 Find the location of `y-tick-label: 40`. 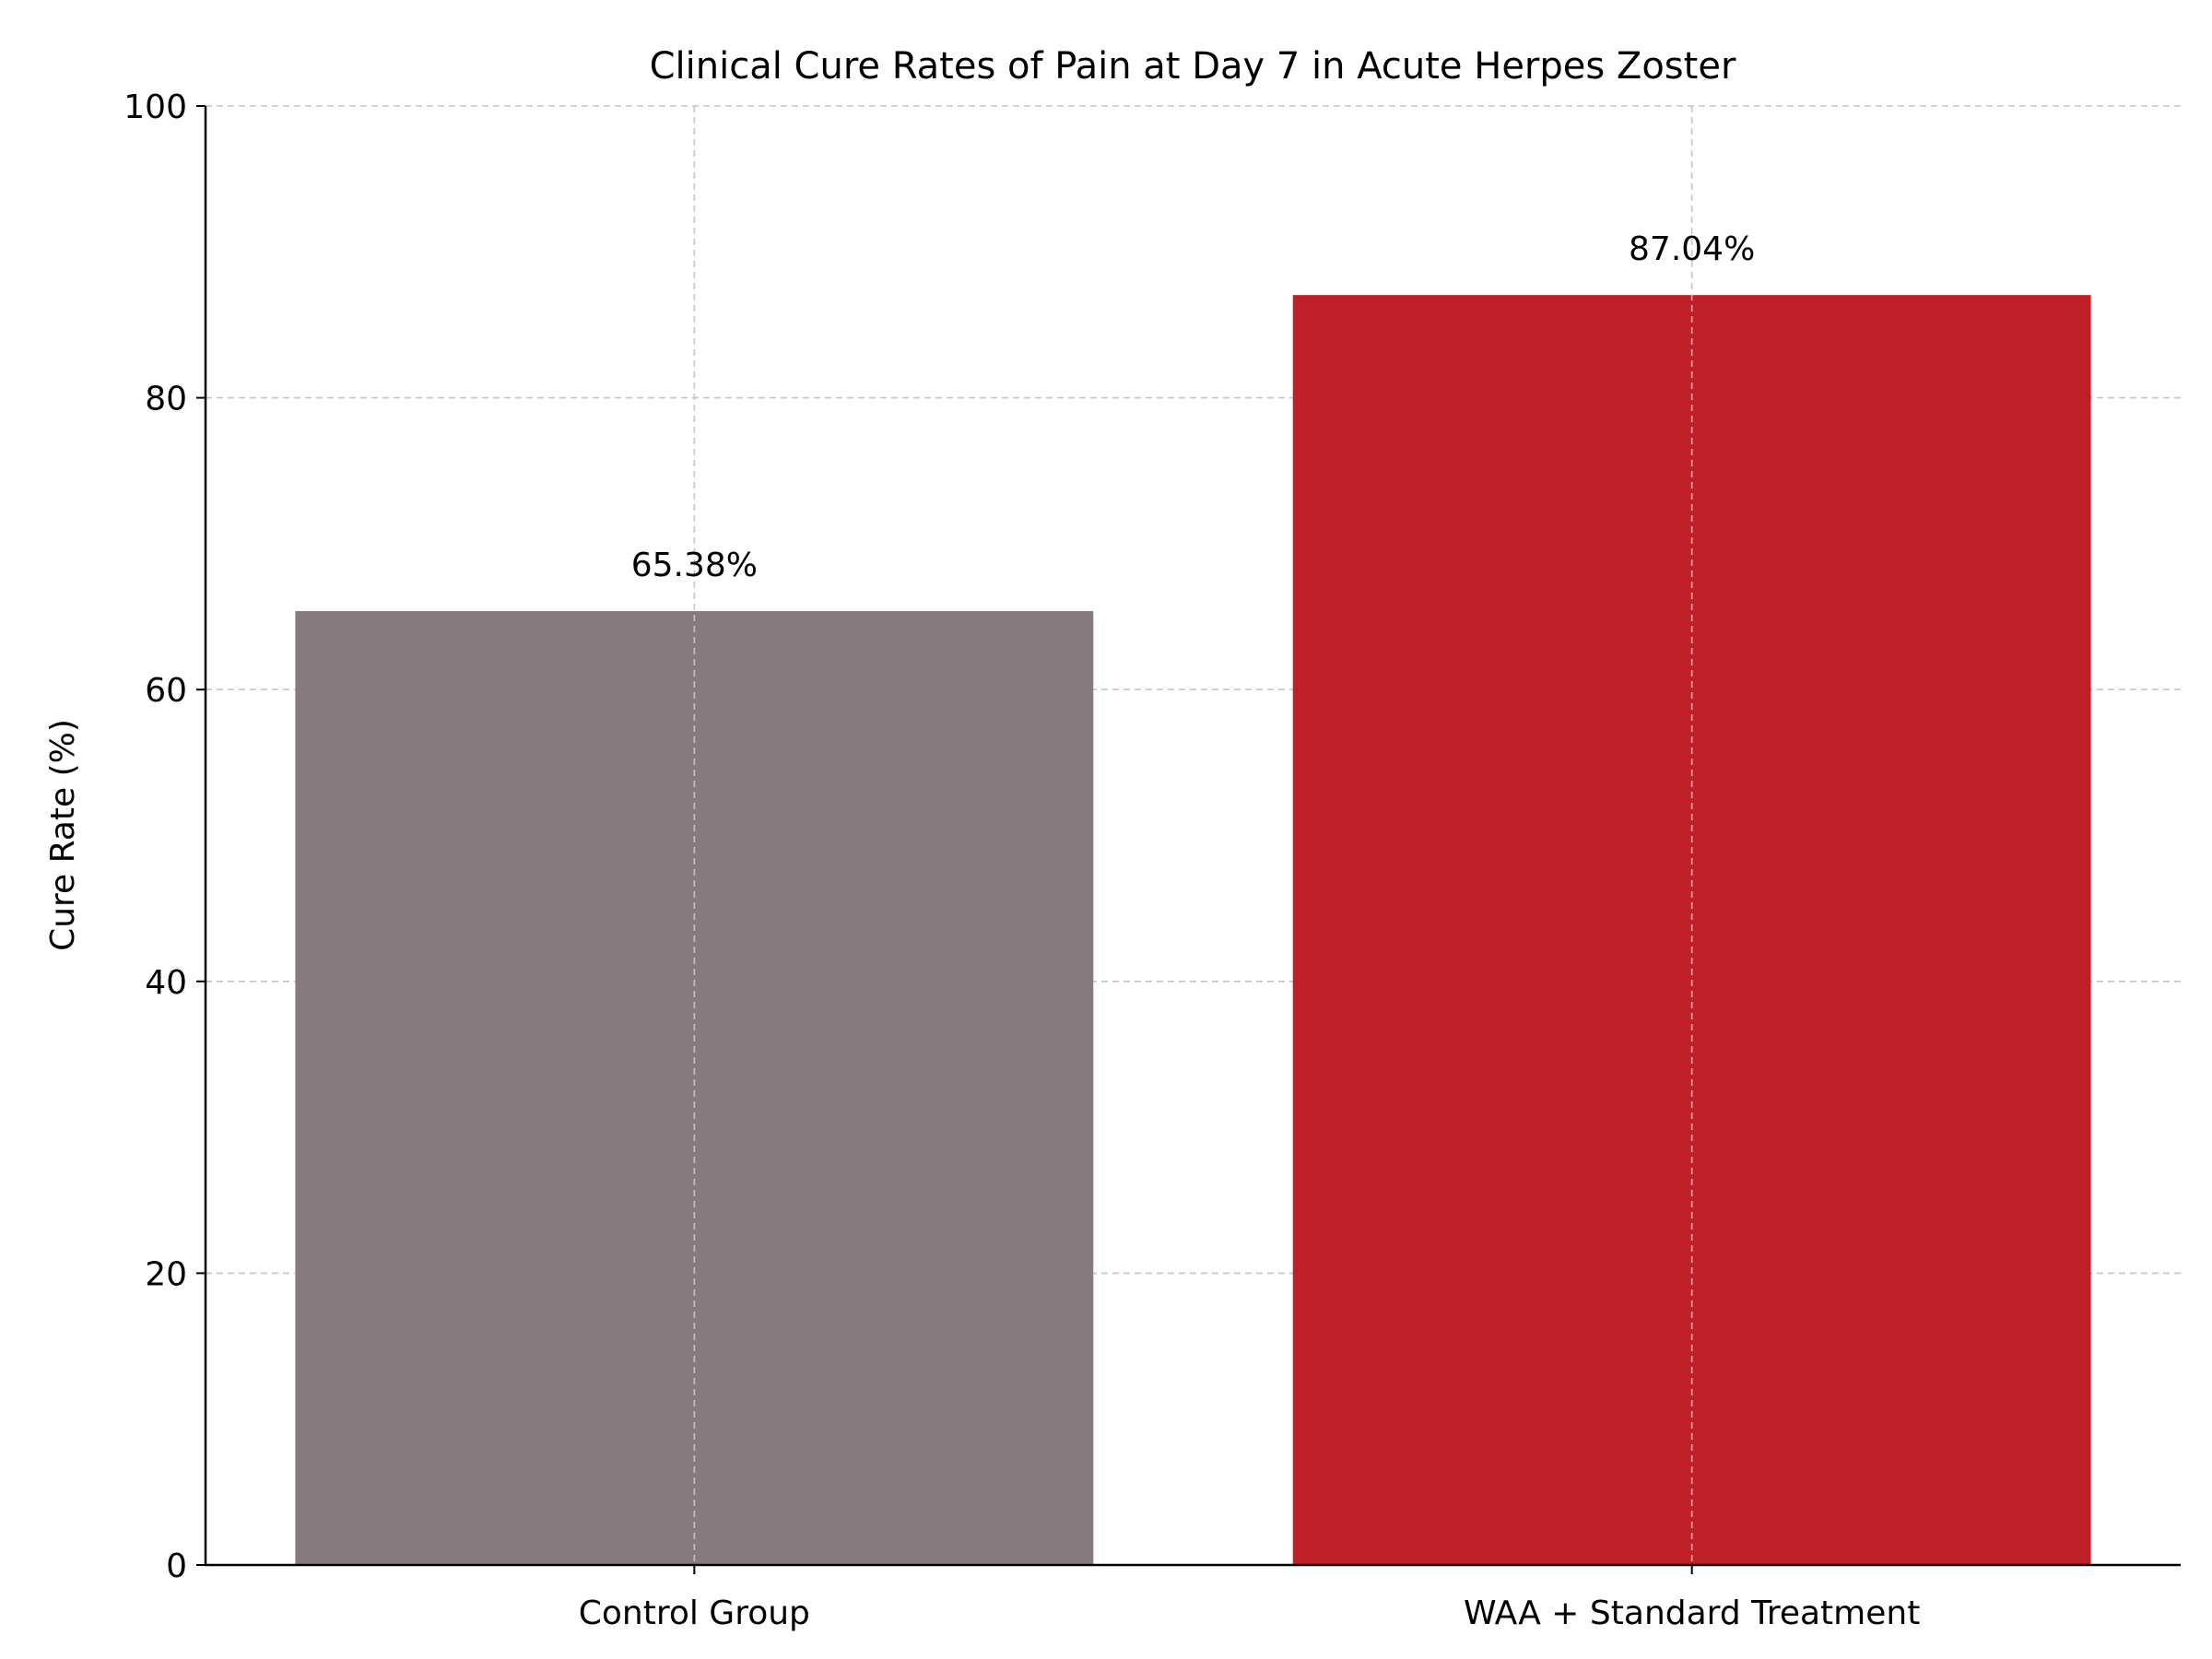

y-tick-label: 40 is located at coordinates (166, 983).